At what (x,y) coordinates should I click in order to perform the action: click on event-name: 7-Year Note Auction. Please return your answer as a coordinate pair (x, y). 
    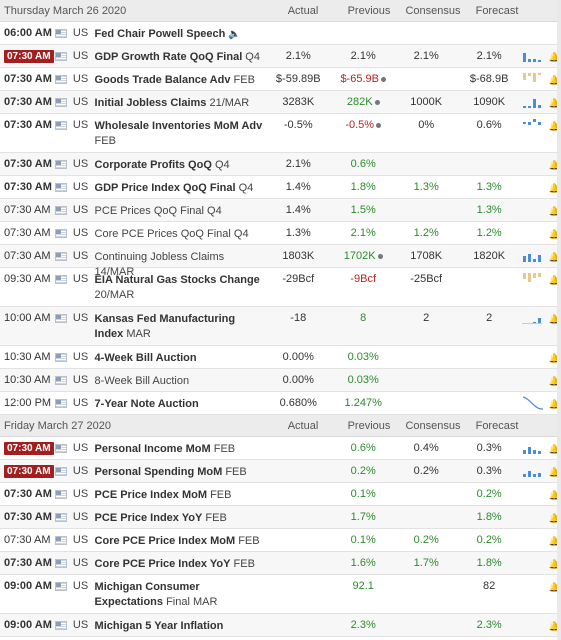
    Looking at the image, I should click on (180, 402).